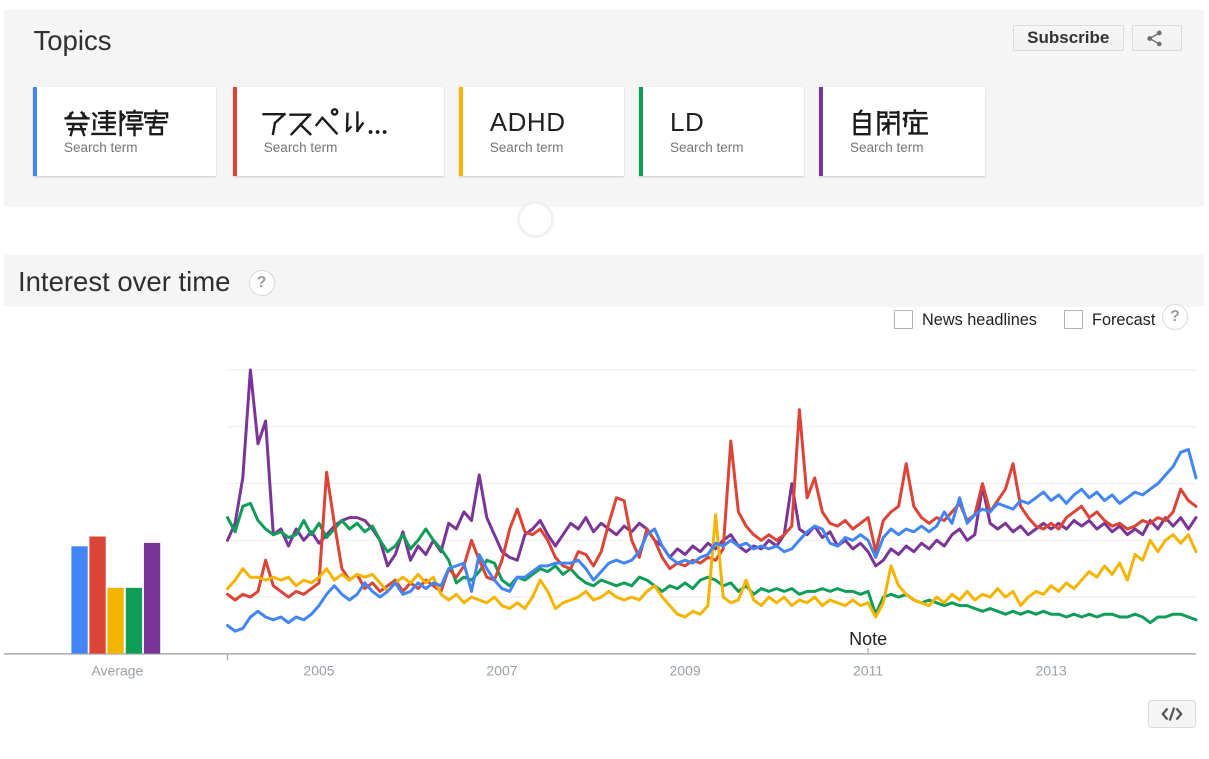 The width and height of the screenshot is (1209, 759). I want to click on svg-text: Note, so click(868, 639).